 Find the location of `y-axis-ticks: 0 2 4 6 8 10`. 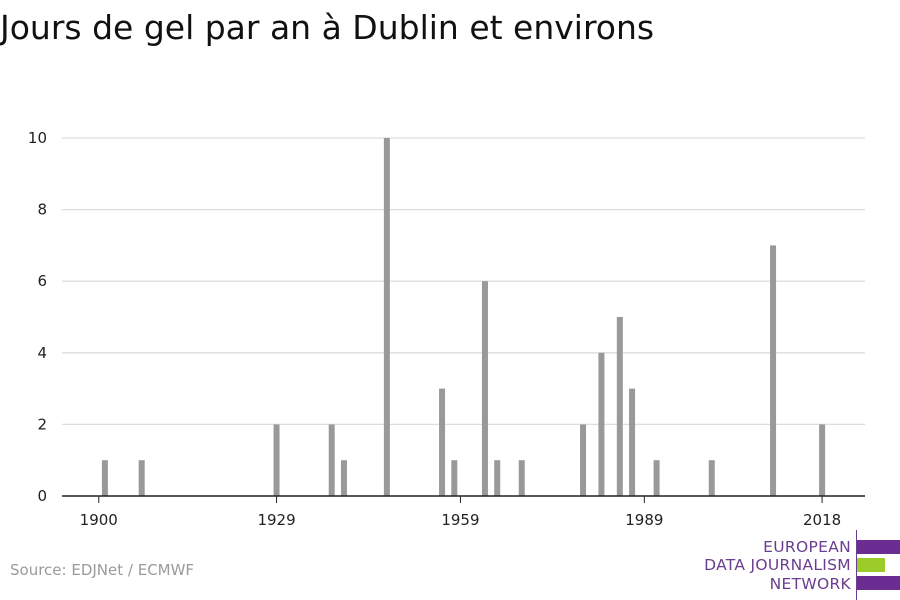

y-axis-ticks: 0 2 4 6 8 10 is located at coordinates (37, 317).